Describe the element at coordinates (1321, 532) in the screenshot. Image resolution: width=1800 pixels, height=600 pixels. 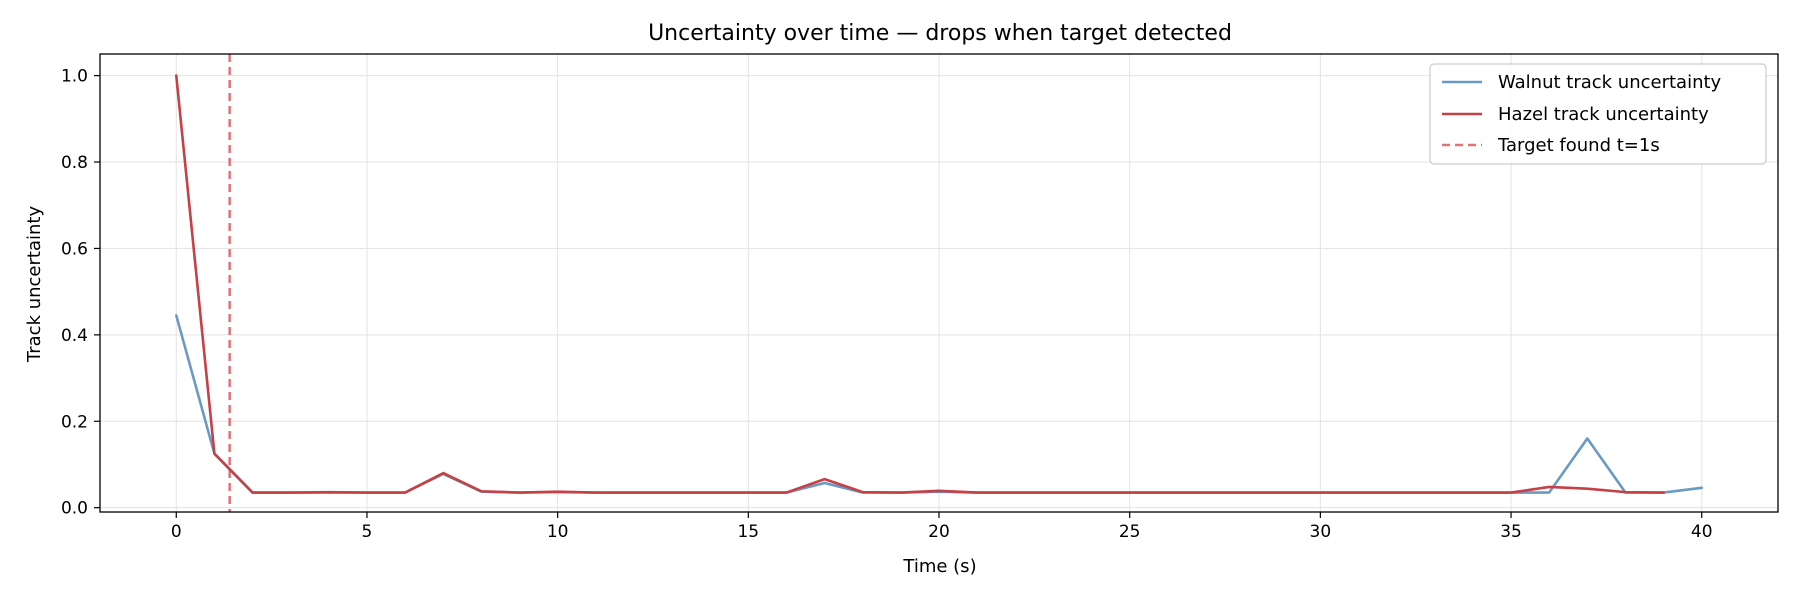
I see `x-tick-label: 30` at that location.